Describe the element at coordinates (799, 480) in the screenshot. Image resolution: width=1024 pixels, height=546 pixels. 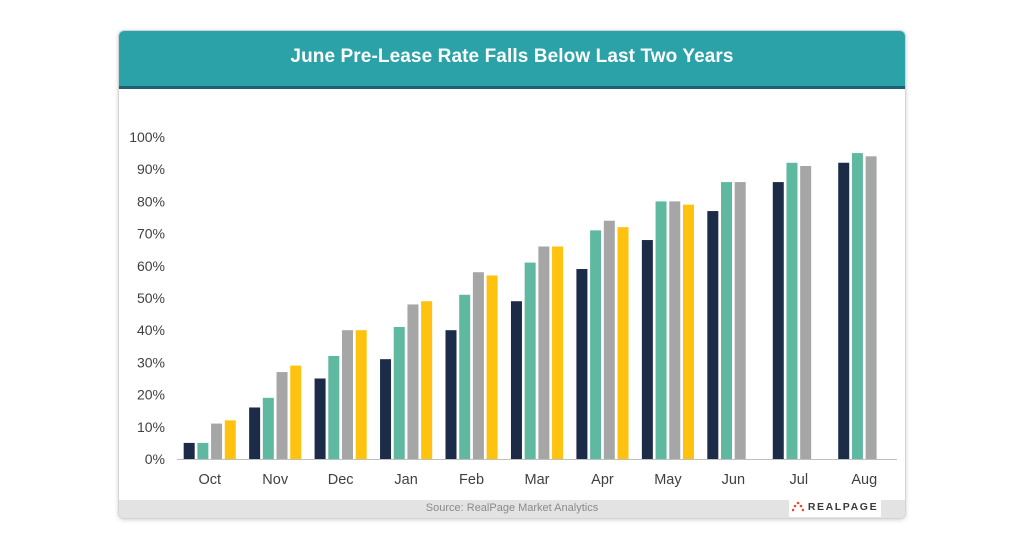
I see `x-tick-label: Jul` at that location.